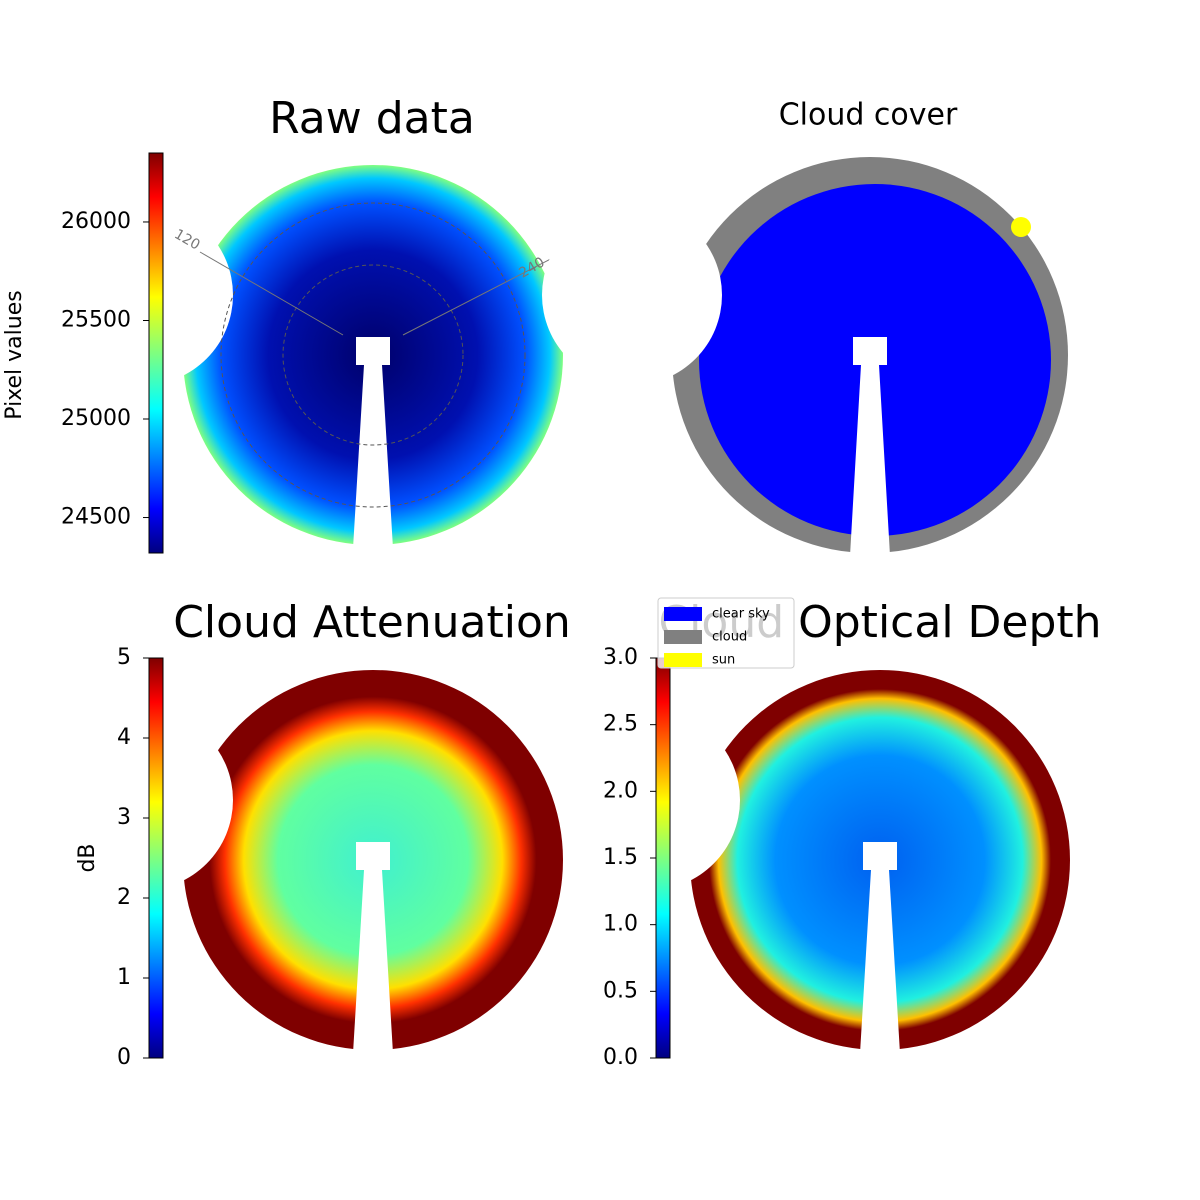 The image size is (1200, 1200). What do you see at coordinates (729, 637) in the screenshot?
I see `legend-label: cloud` at bounding box center [729, 637].